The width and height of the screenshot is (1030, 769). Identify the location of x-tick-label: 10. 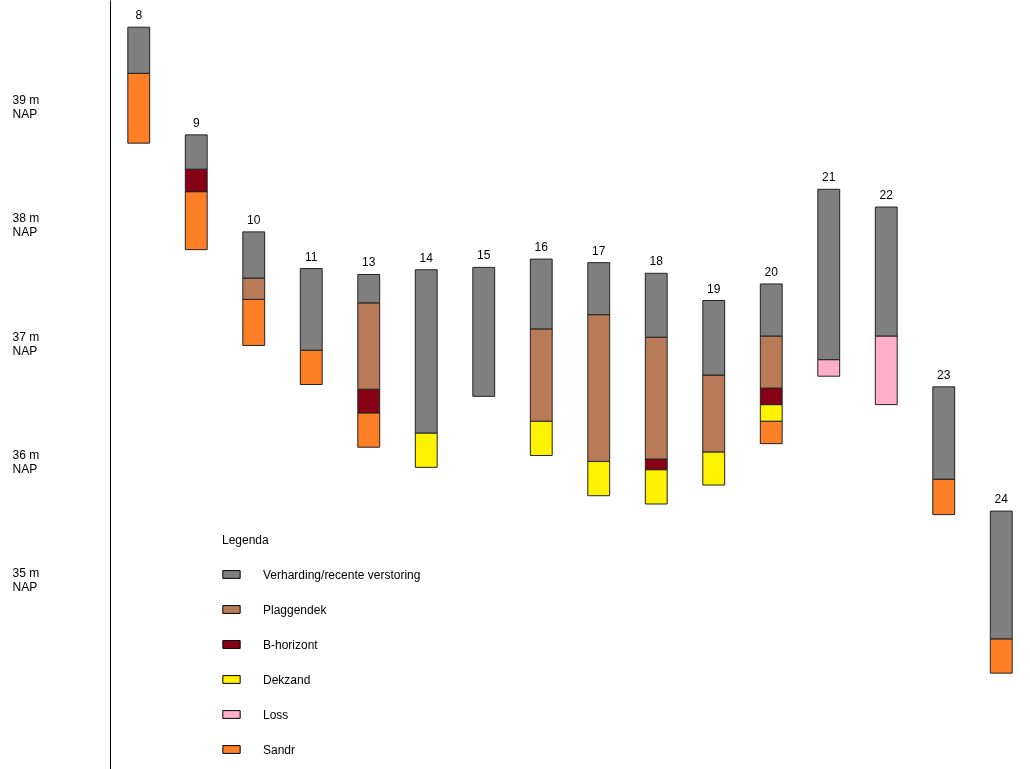
(254, 219).